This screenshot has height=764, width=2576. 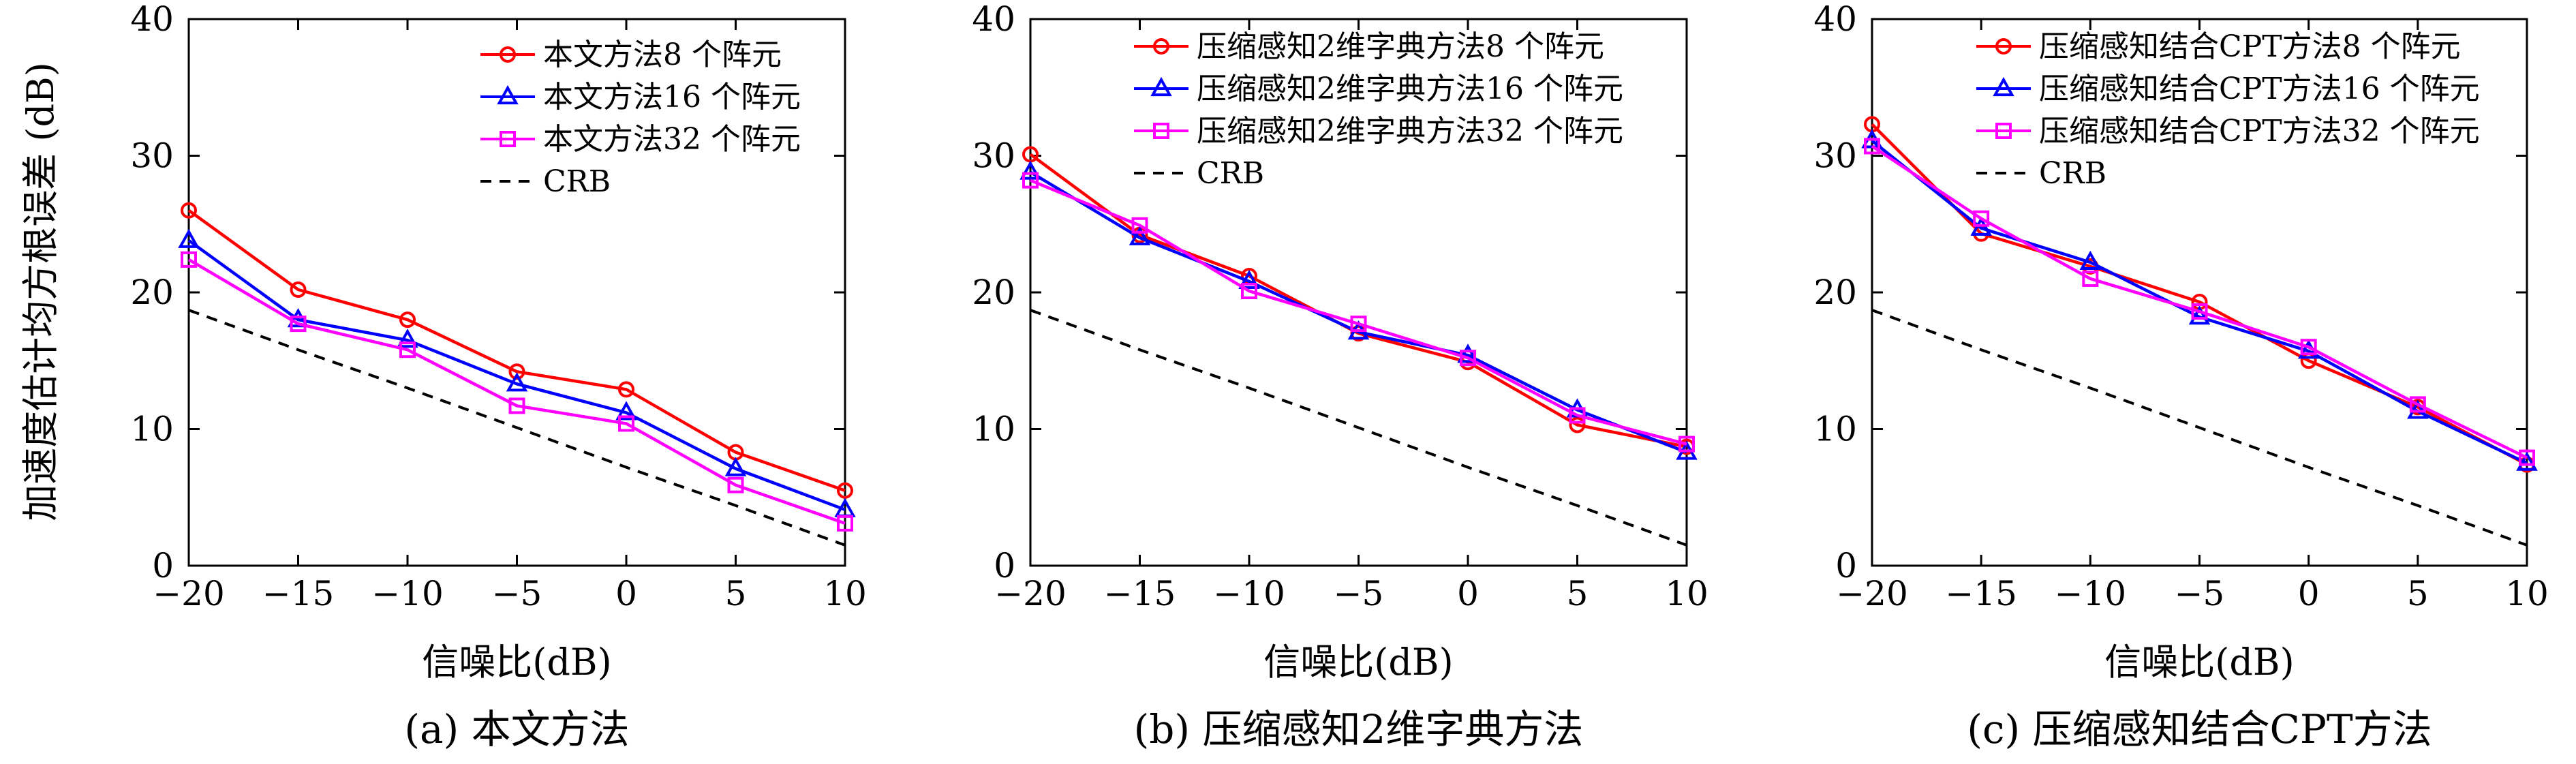 What do you see at coordinates (1410, 89) in the screenshot?
I see `legend-label-2-2: 压缩感知2维字典方法16 个阵元` at bounding box center [1410, 89].